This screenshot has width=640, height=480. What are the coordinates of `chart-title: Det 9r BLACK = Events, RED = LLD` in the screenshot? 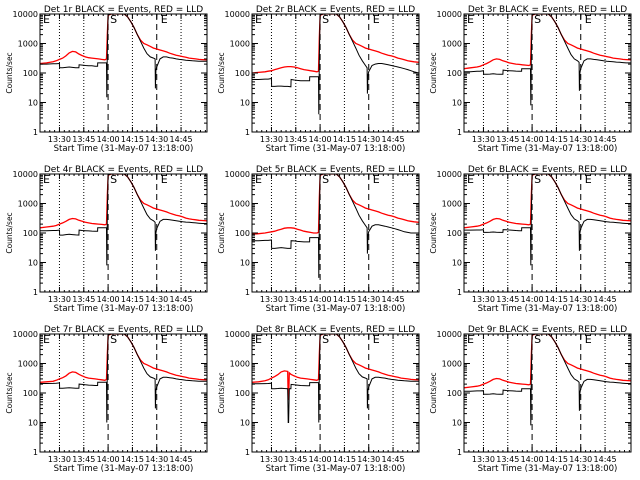 It's located at (547, 330).